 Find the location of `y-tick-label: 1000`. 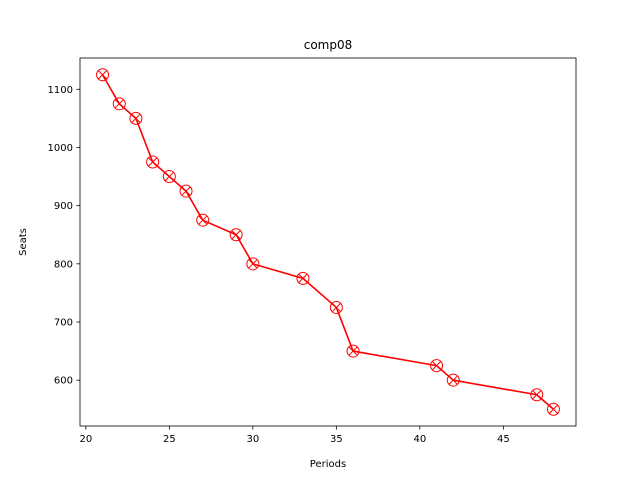

y-tick-label: 1000 is located at coordinates (60, 148).